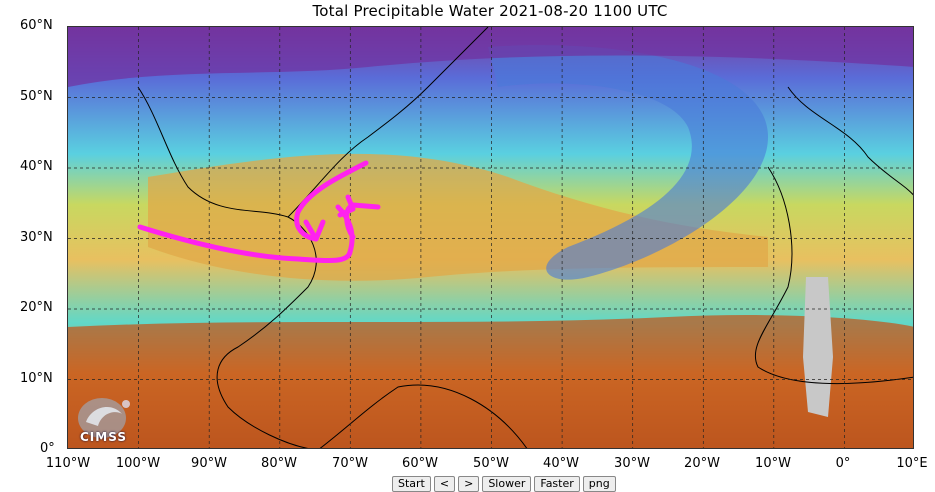  What do you see at coordinates (469, 484) in the screenshot?
I see `next-frame-button: >` at bounding box center [469, 484].